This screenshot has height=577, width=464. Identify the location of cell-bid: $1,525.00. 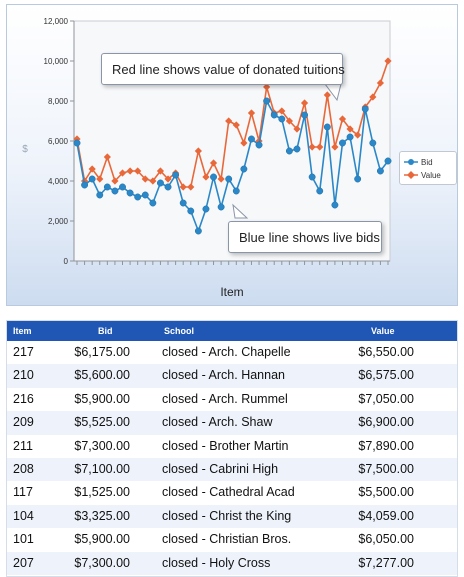
(102, 492).